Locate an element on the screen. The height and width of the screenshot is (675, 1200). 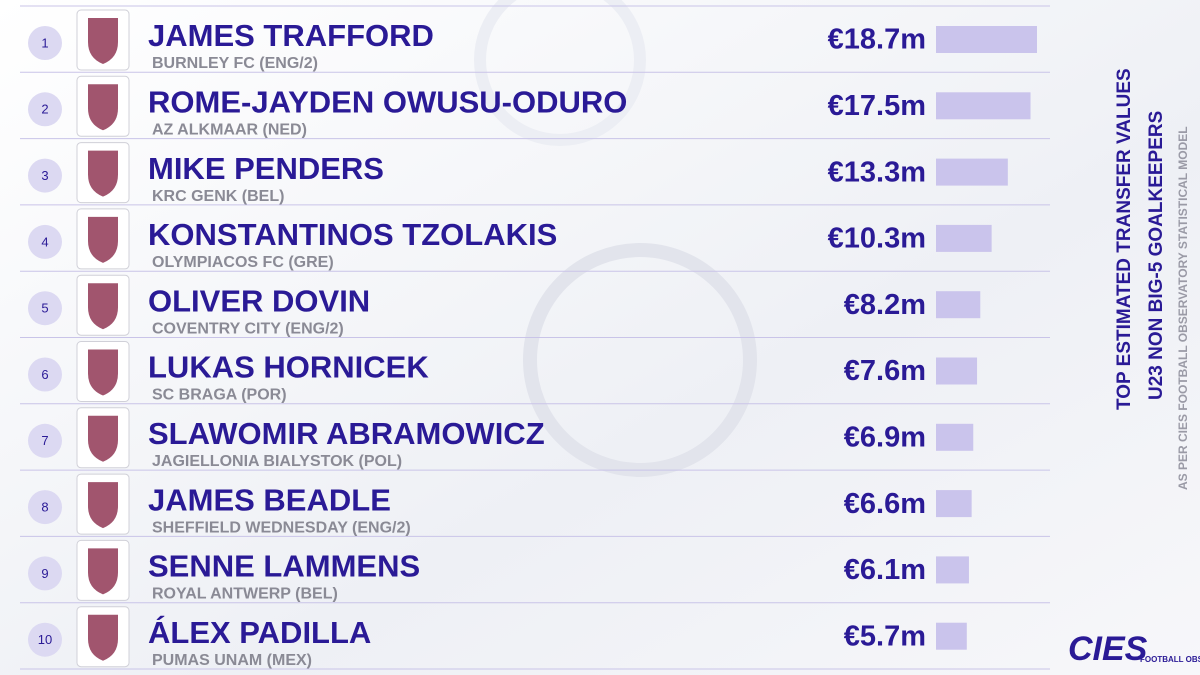
club-name: SC BRAGA (POR) is located at coordinates (219, 395).